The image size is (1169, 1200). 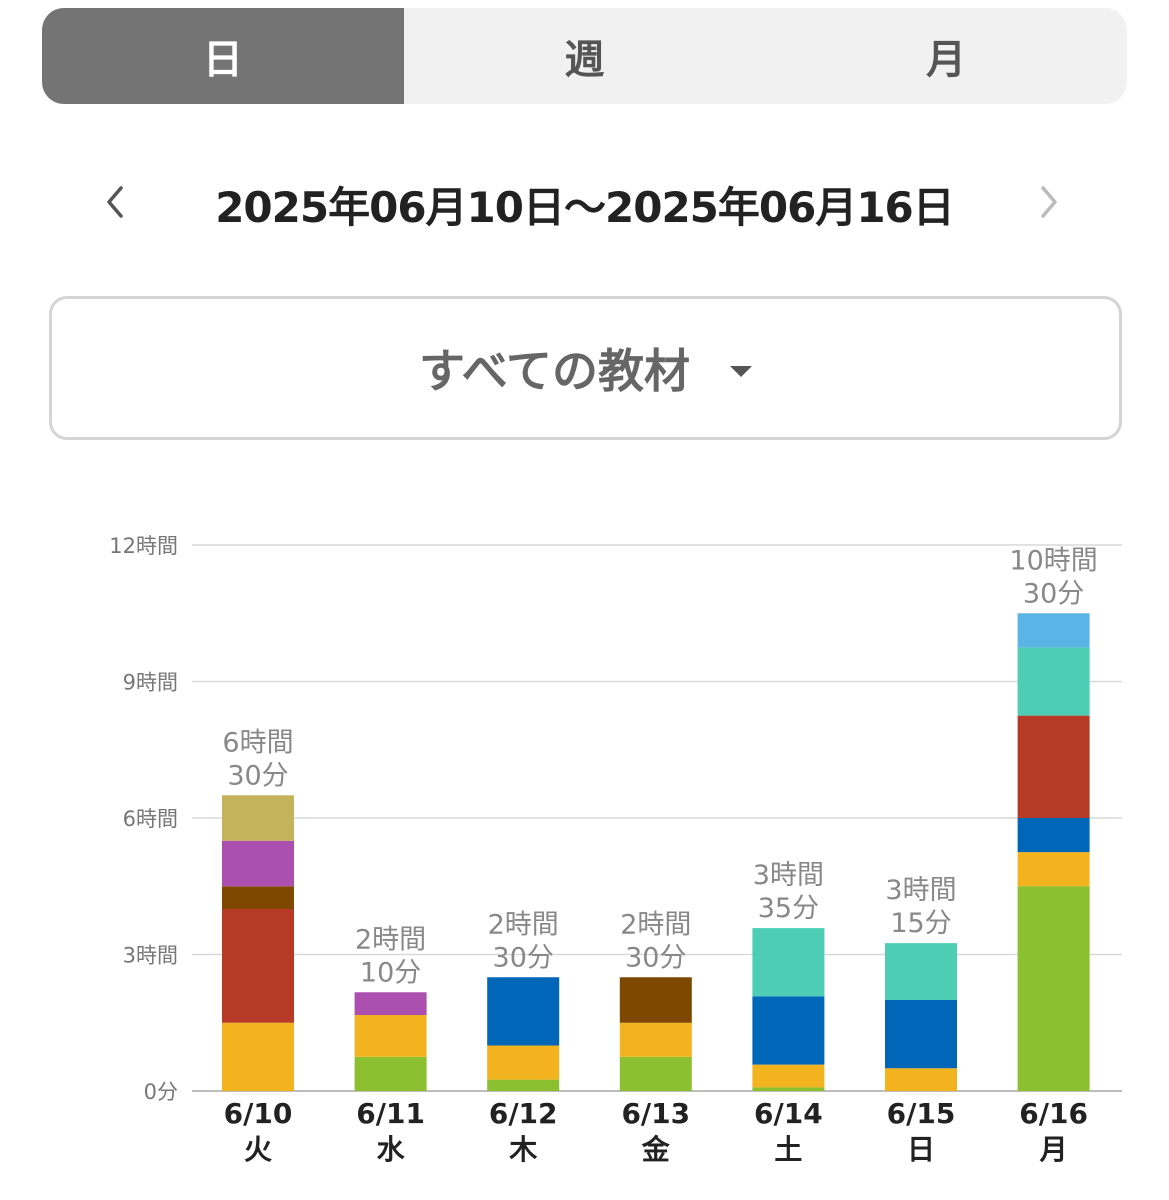 What do you see at coordinates (390, 972) in the screenshot?
I see `bar-total-label: 10分` at bounding box center [390, 972].